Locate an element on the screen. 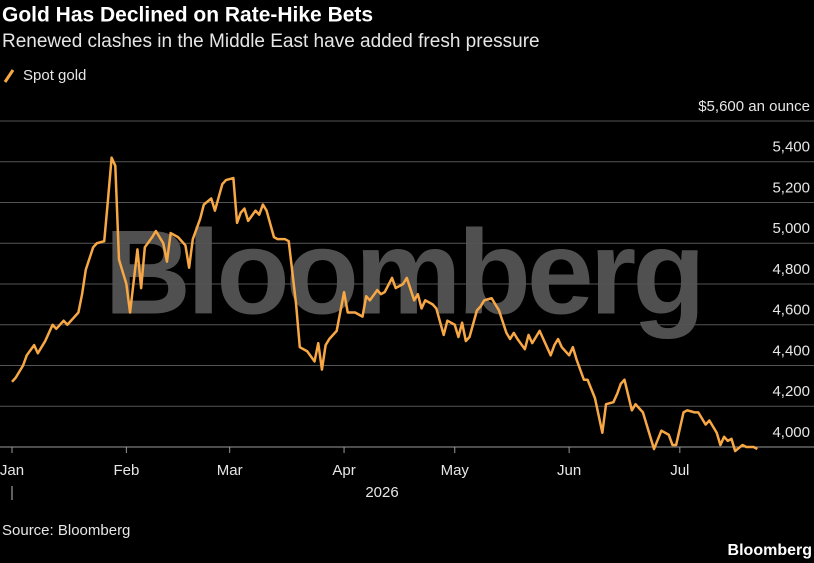 This screenshot has height=563, width=814. x-tick-label: Jan is located at coordinates (12, 470).